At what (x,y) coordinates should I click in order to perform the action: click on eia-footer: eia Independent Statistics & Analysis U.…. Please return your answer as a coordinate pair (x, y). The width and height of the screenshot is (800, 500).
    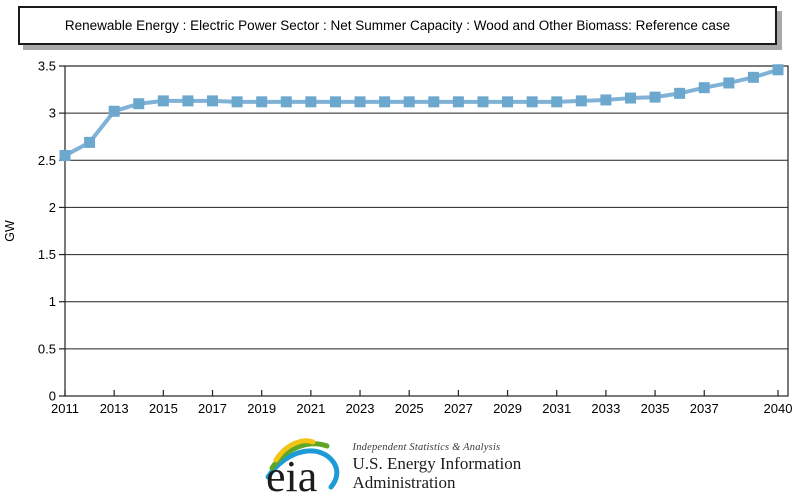
    Looking at the image, I should click on (400, 465).